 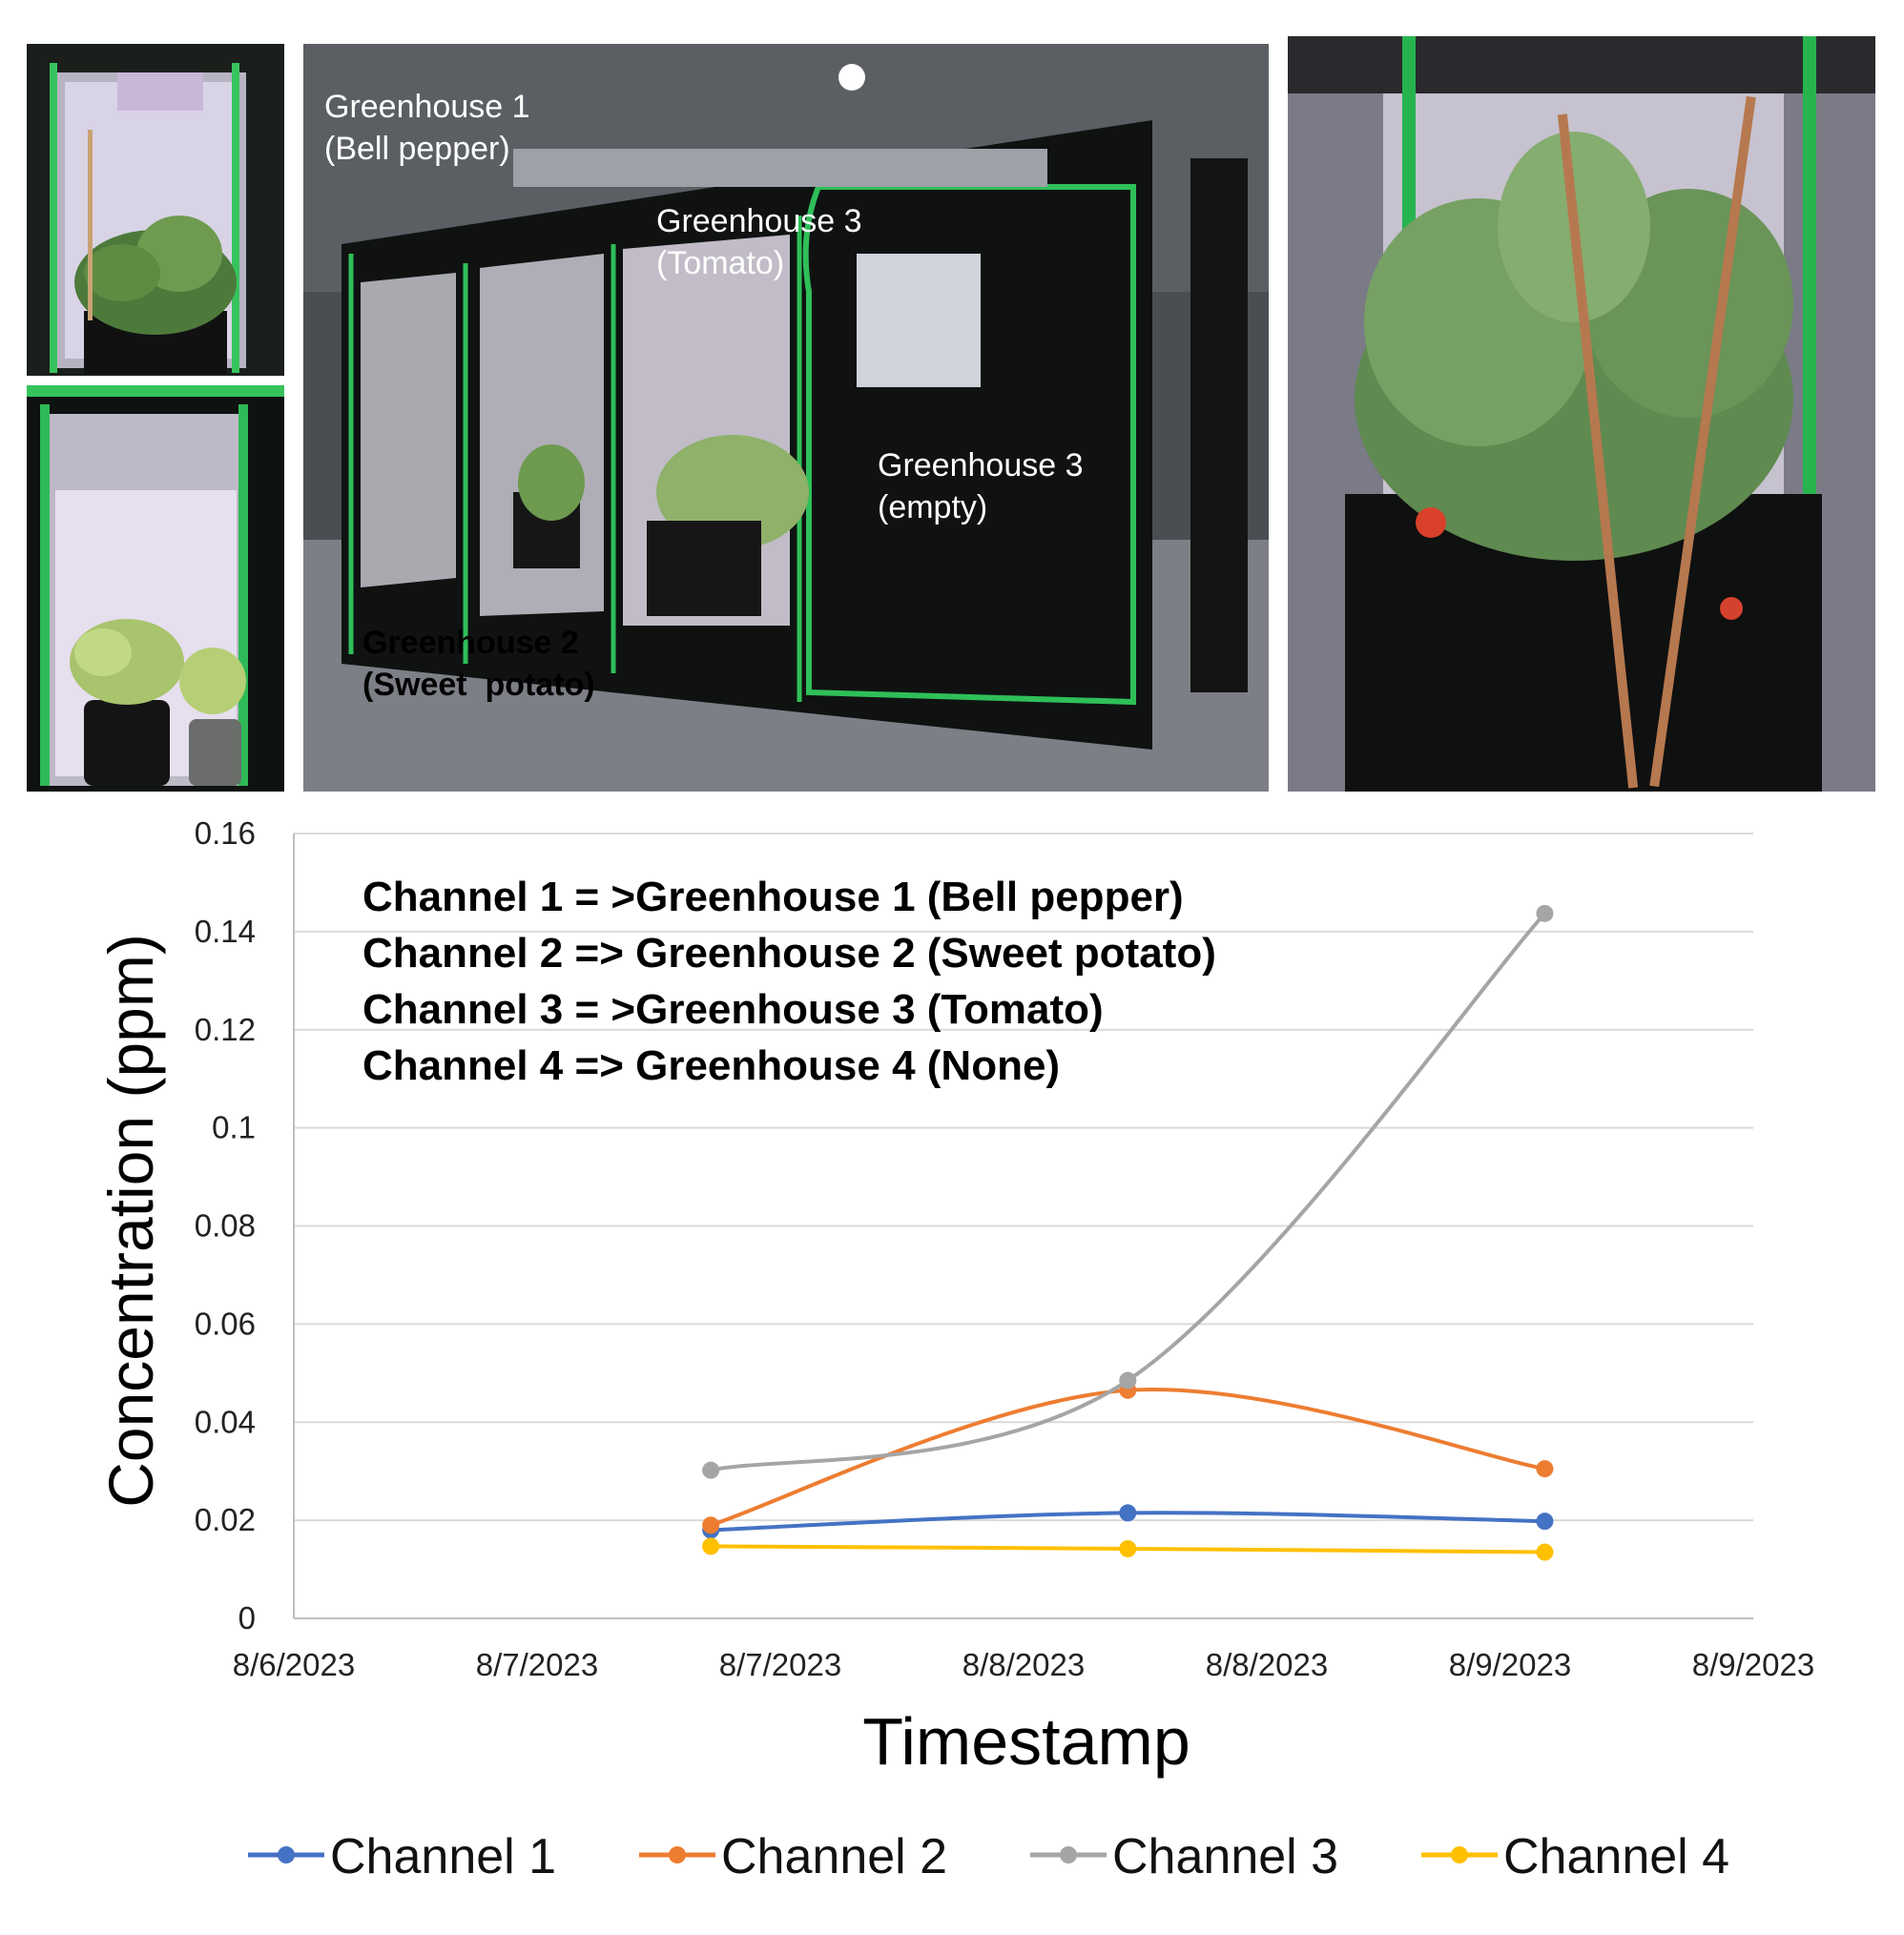 What do you see at coordinates (981, 486) in the screenshot?
I see `photo-label-greenhouse-3-empty: Greenhouse 3 (empty)` at bounding box center [981, 486].